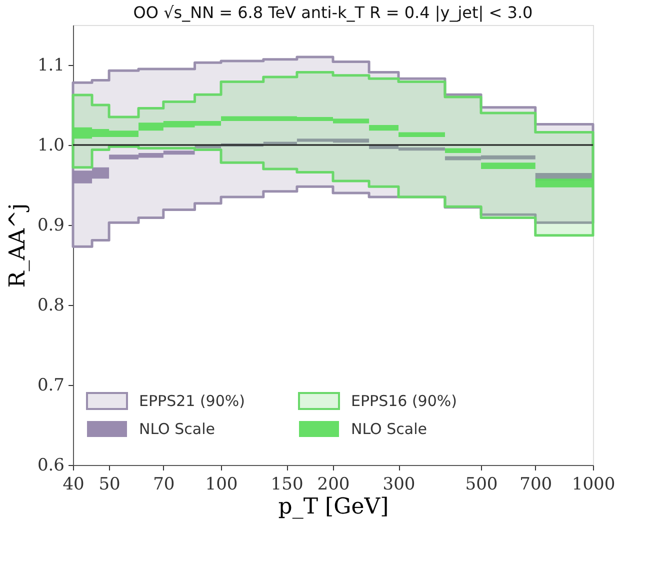 Image resolution: width=666 pixels, height=564 pixels. I want to click on y-axis-title: R_AA^j, so click(17, 245).